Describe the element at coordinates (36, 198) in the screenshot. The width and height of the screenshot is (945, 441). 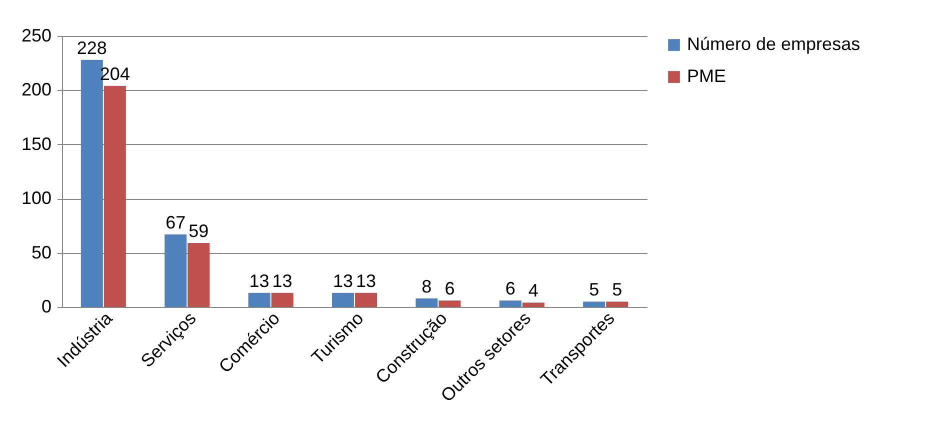
I see `y-tick-label: 100` at that location.